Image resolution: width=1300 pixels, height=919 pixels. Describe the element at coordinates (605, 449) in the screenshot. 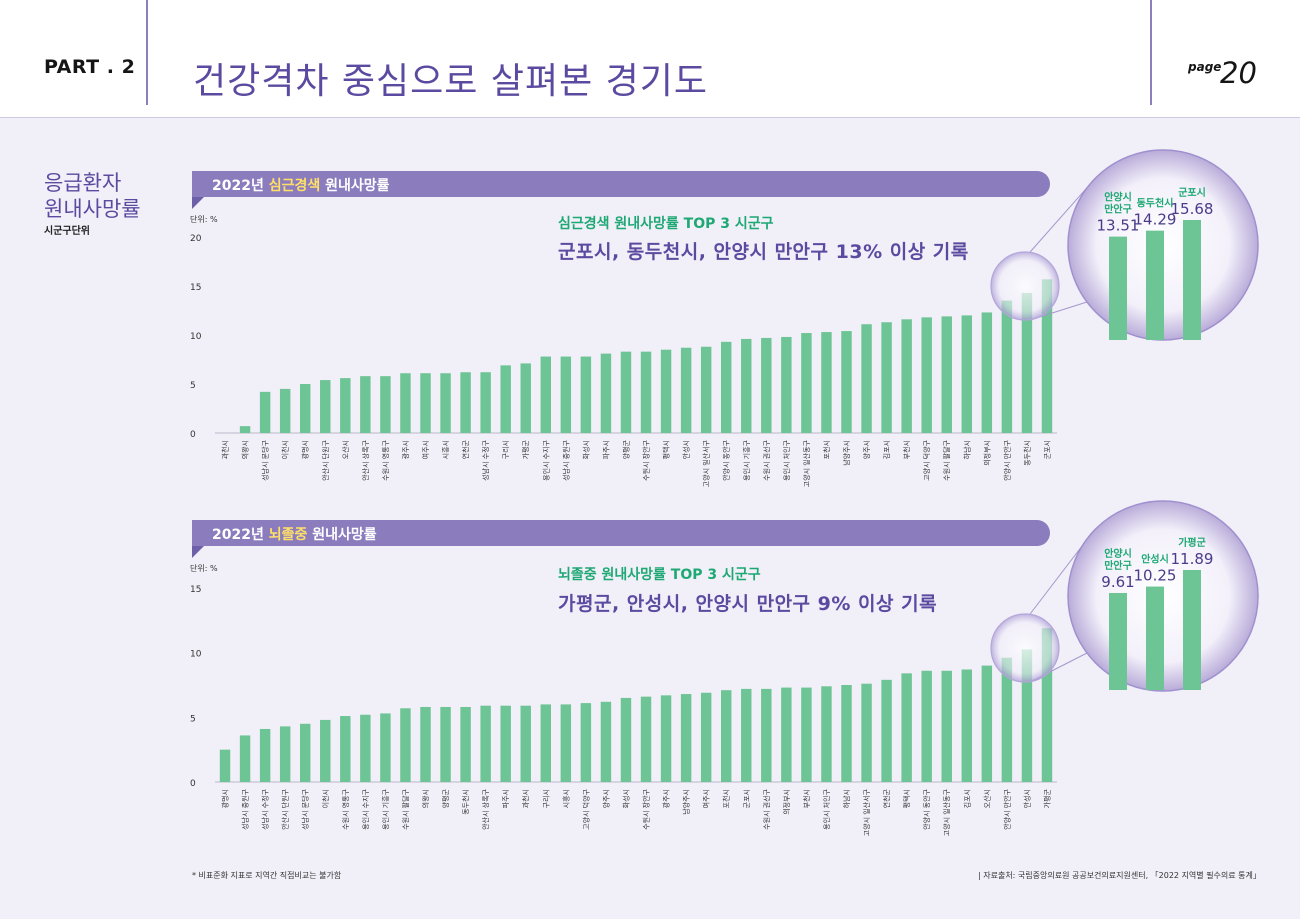

I see `chart1-category-label: 파주시` at that location.